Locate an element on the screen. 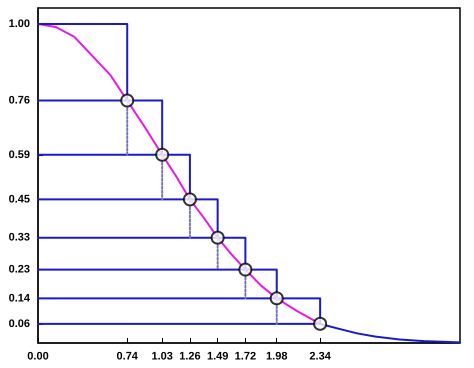  y-tick-label: 0.14 is located at coordinates (19, 298).